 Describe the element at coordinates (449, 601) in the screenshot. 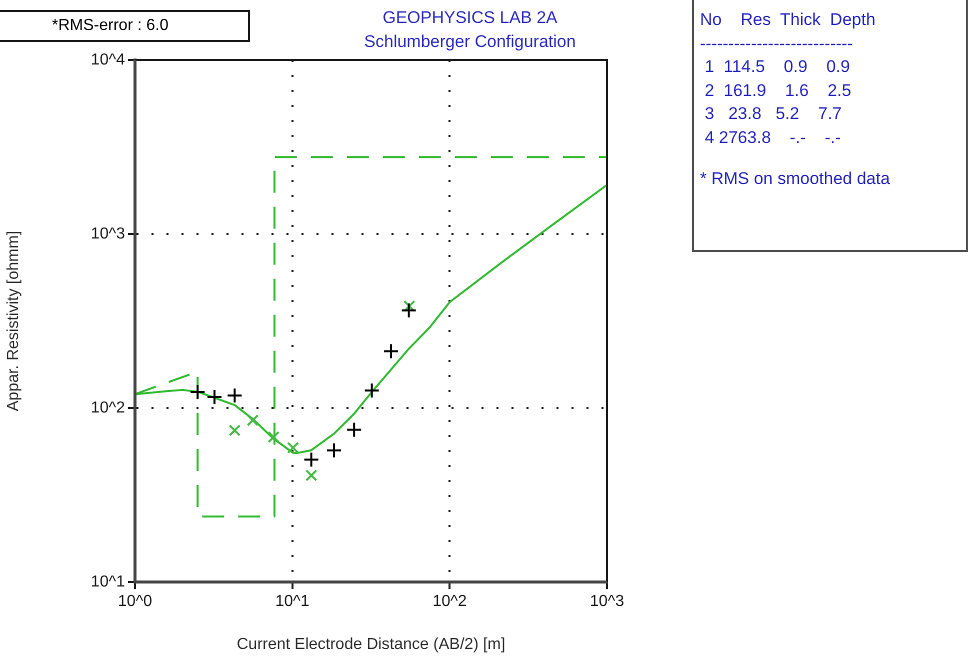

I see `x-tick-label: 10^2` at that location.